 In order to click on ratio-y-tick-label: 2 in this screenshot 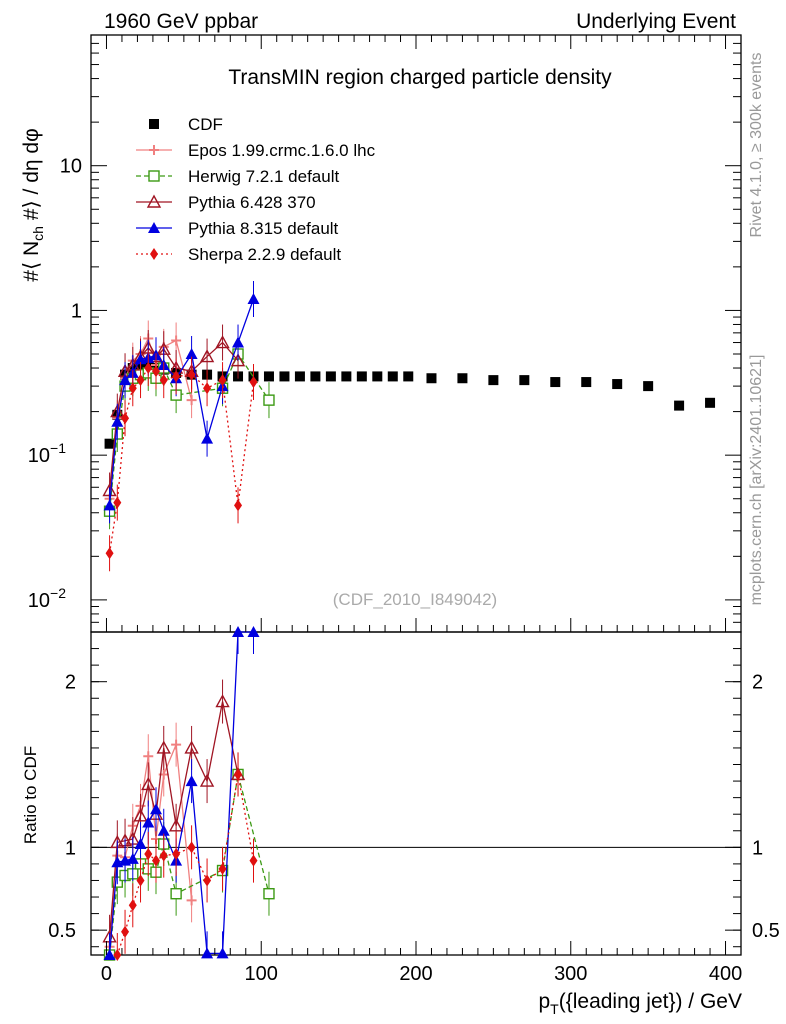, I will do `click(70, 683)`.